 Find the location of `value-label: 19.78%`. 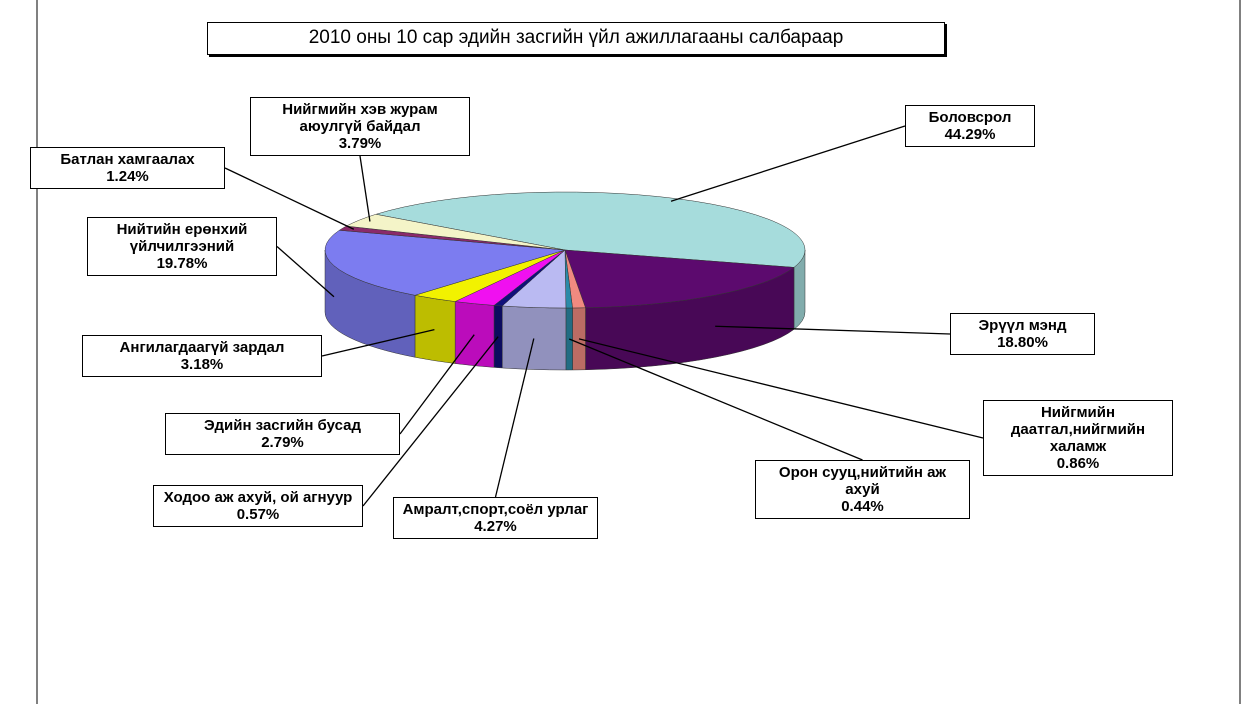

value-label: 19.78% is located at coordinates (182, 263).